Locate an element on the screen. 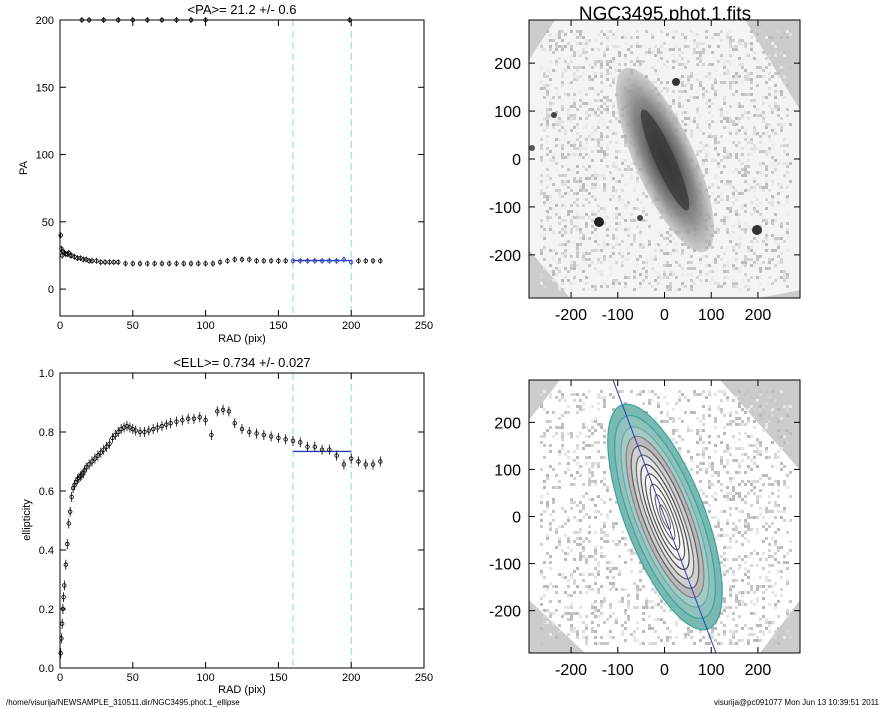 This screenshot has height=708, width=885. img2-x-tick-label: 200 is located at coordinates (758, 670).